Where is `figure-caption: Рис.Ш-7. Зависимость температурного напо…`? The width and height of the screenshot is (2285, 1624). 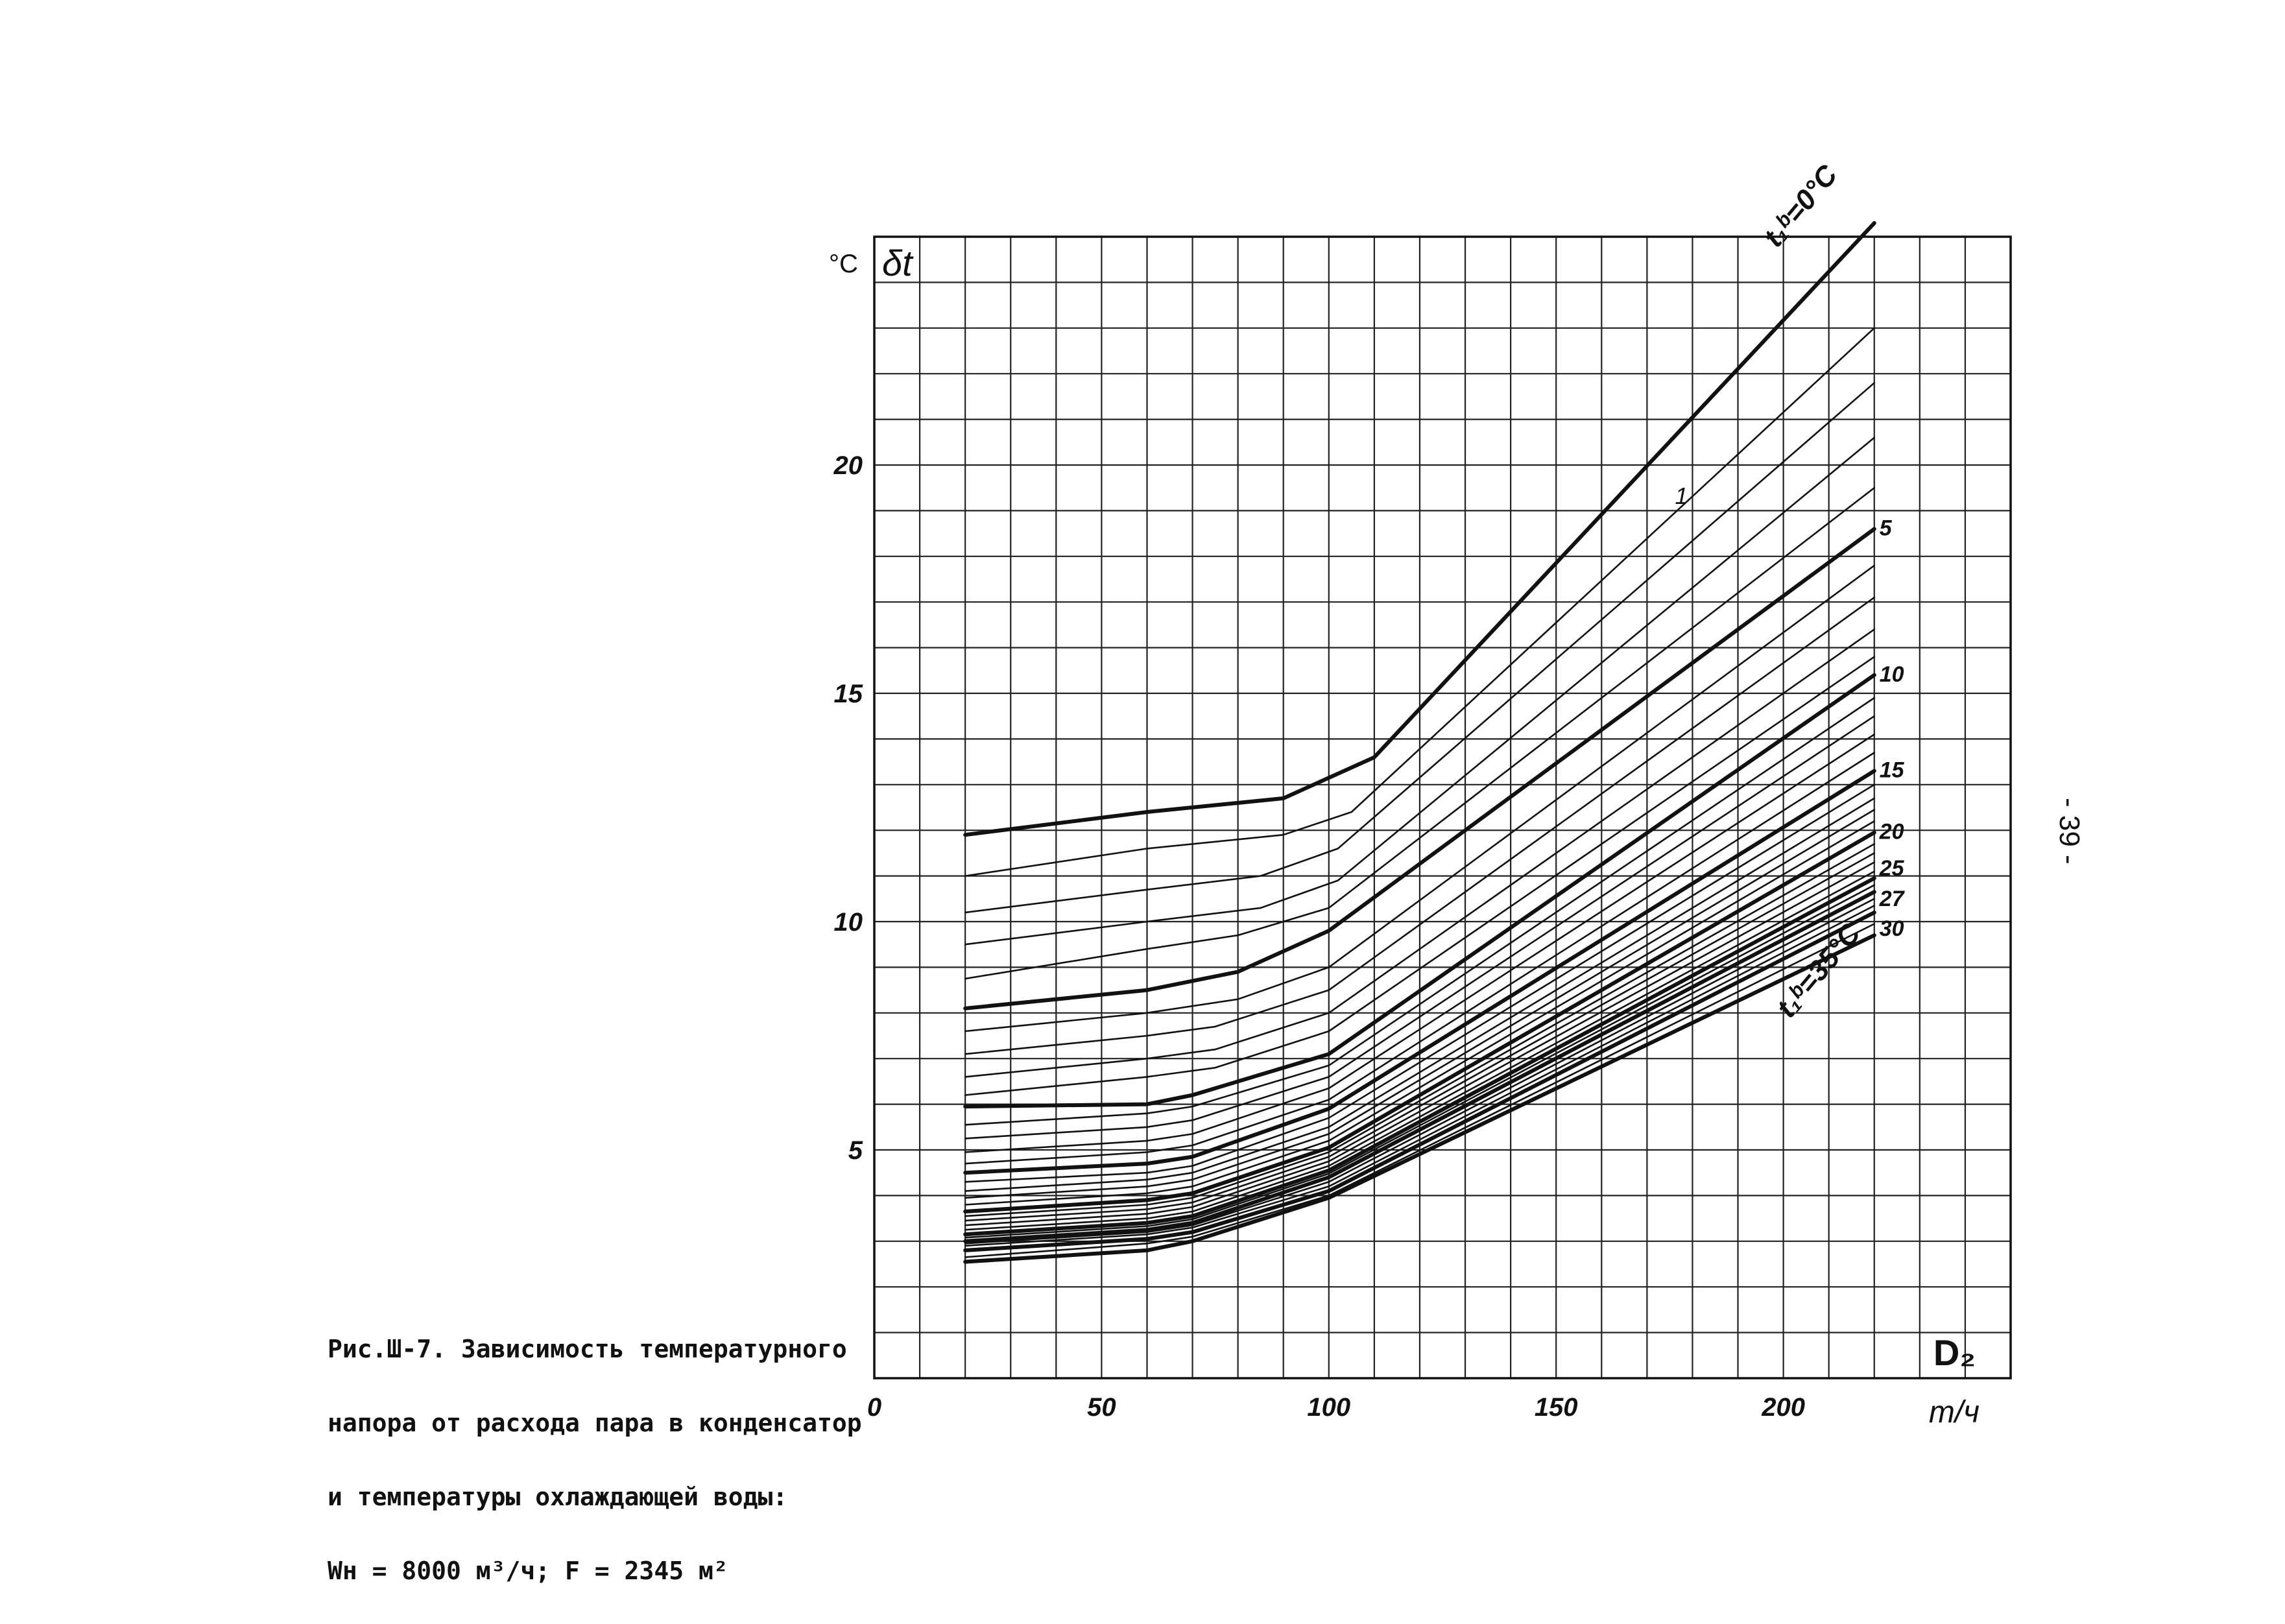 figure-caption: Рис.Ш-7. Зависимость температурного напо… is located at coordinates (595, 1447).